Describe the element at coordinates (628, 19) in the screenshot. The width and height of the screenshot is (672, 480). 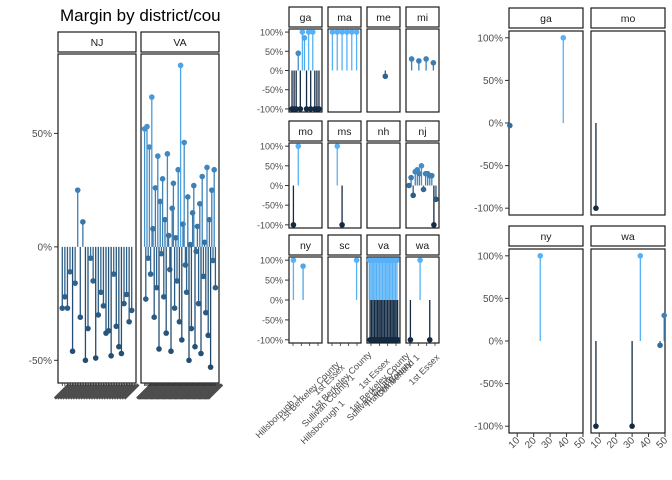
I see `chart3-panel-mo-strip-label: mo` at that location.